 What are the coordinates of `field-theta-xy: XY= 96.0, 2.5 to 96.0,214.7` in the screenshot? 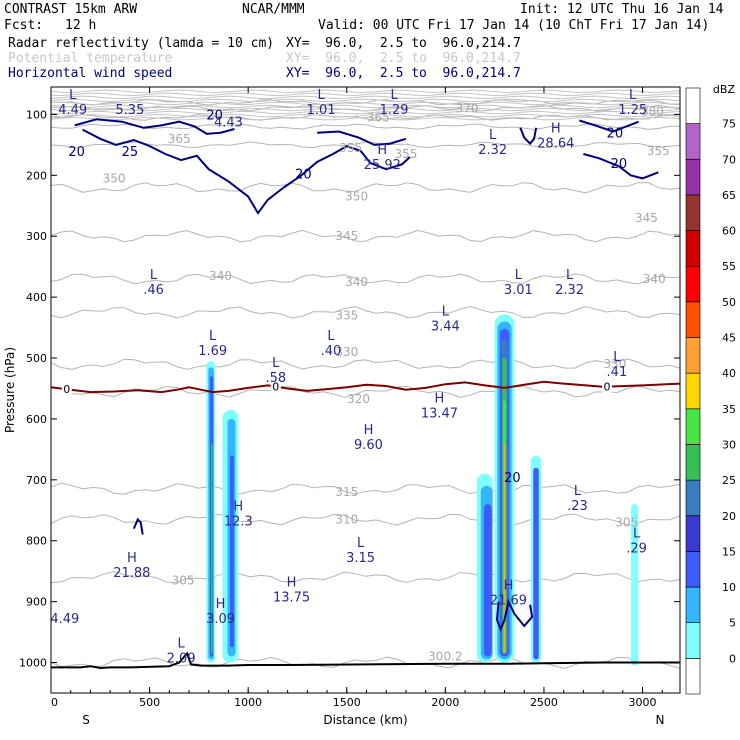 It's located at (403, 58).